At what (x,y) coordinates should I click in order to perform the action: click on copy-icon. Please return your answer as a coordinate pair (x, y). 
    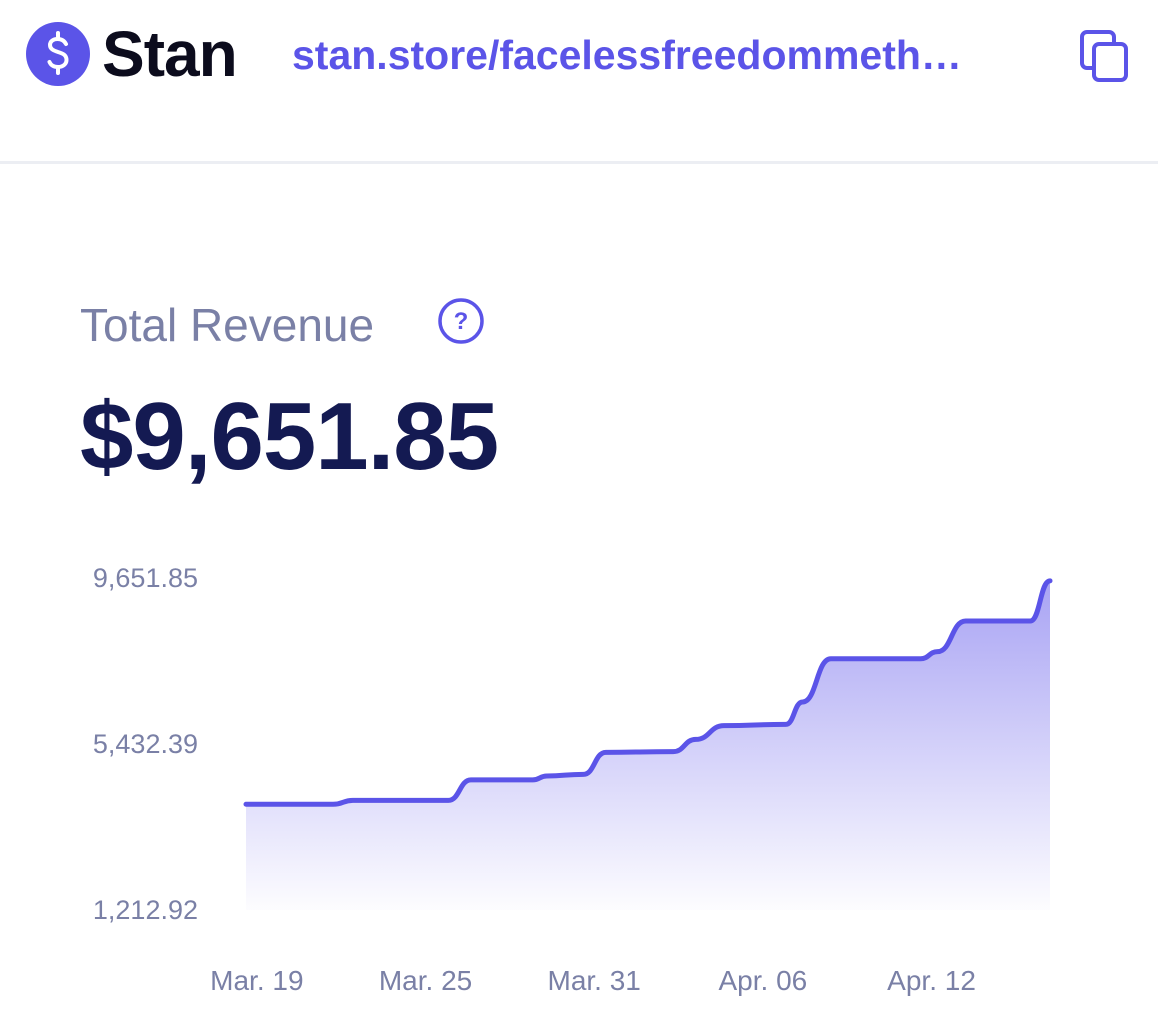
    Looking at the image, I should click on (1104, 56).